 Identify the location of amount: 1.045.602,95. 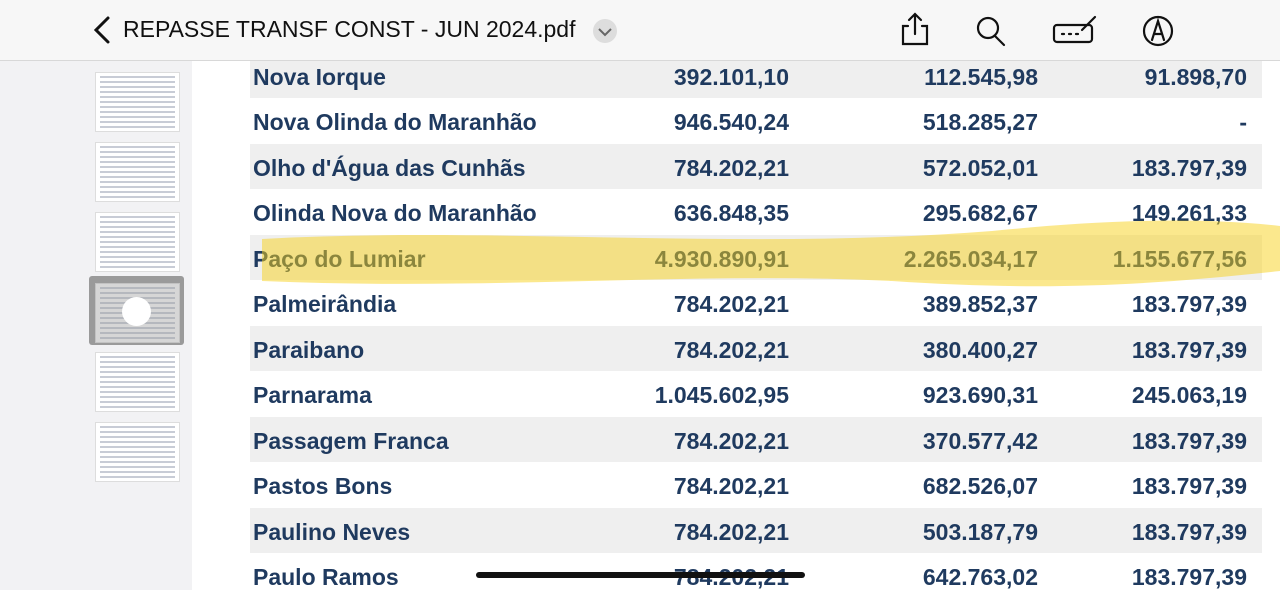
(721, 395).